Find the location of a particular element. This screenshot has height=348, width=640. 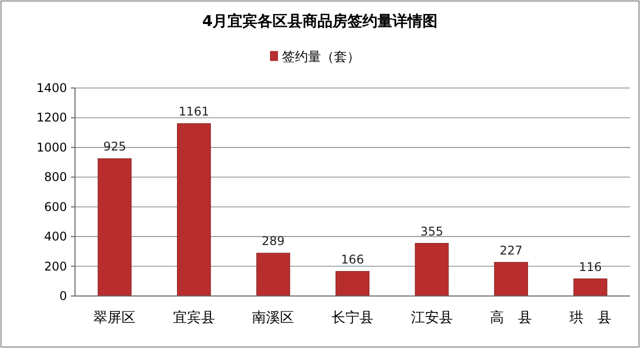

x-tick-label: 高 县 is located at coordinates (511, 318).